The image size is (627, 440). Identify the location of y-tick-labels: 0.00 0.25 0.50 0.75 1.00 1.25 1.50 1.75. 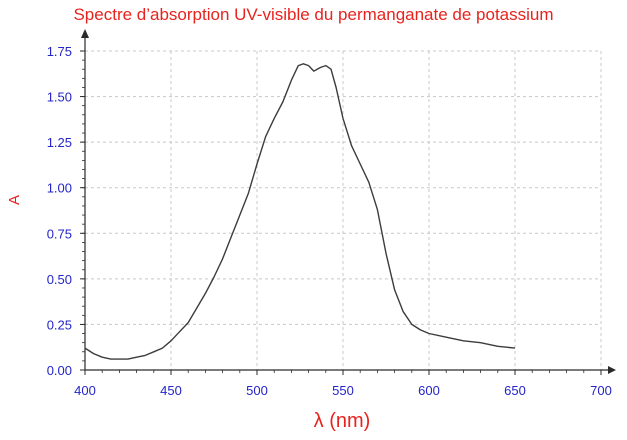
(59, 211).